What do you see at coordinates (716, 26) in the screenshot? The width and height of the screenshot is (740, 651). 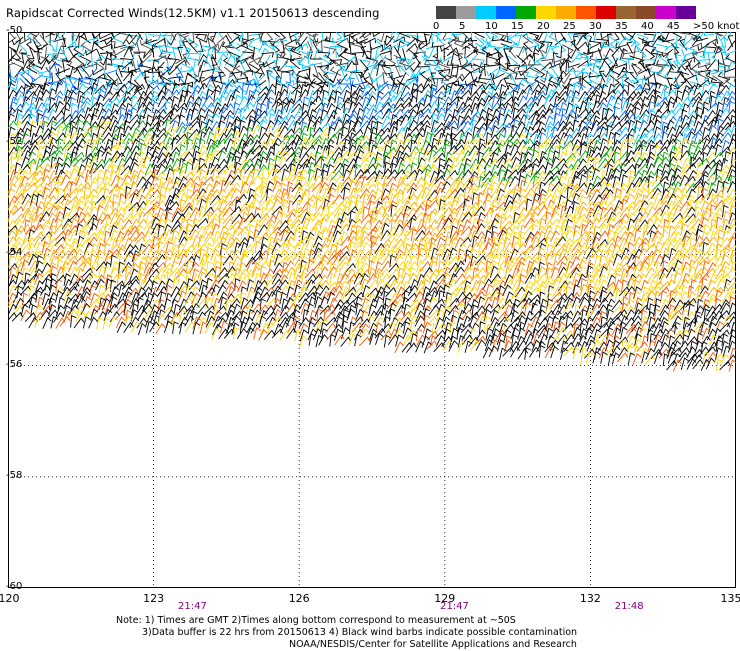 I see `legend-label: >50 knots` at bounding box center [716, 26].